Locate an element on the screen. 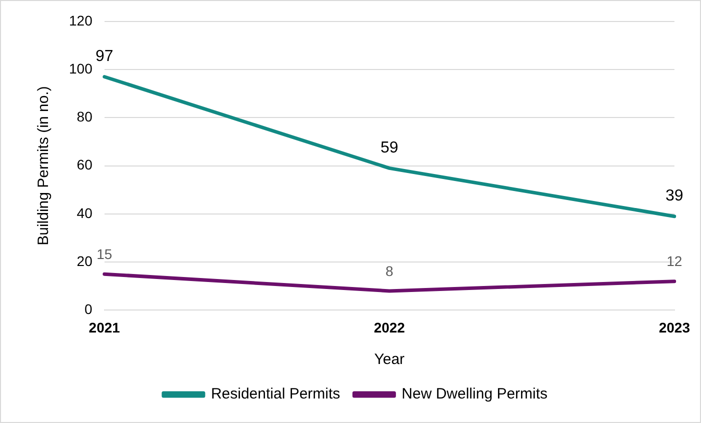 The width and height of the screenshot is (701, 423). data-label: 8 is located at coordinates (389, 270).